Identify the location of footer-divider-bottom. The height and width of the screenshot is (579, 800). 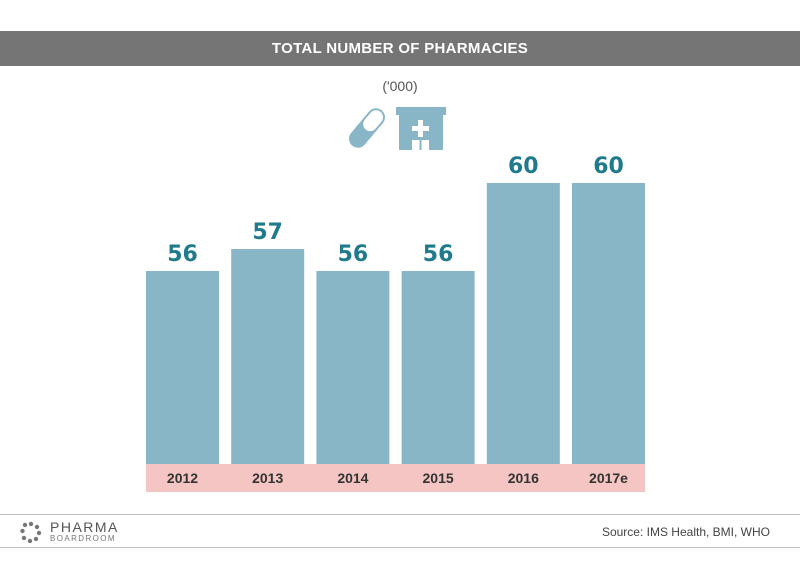
(400, 547).